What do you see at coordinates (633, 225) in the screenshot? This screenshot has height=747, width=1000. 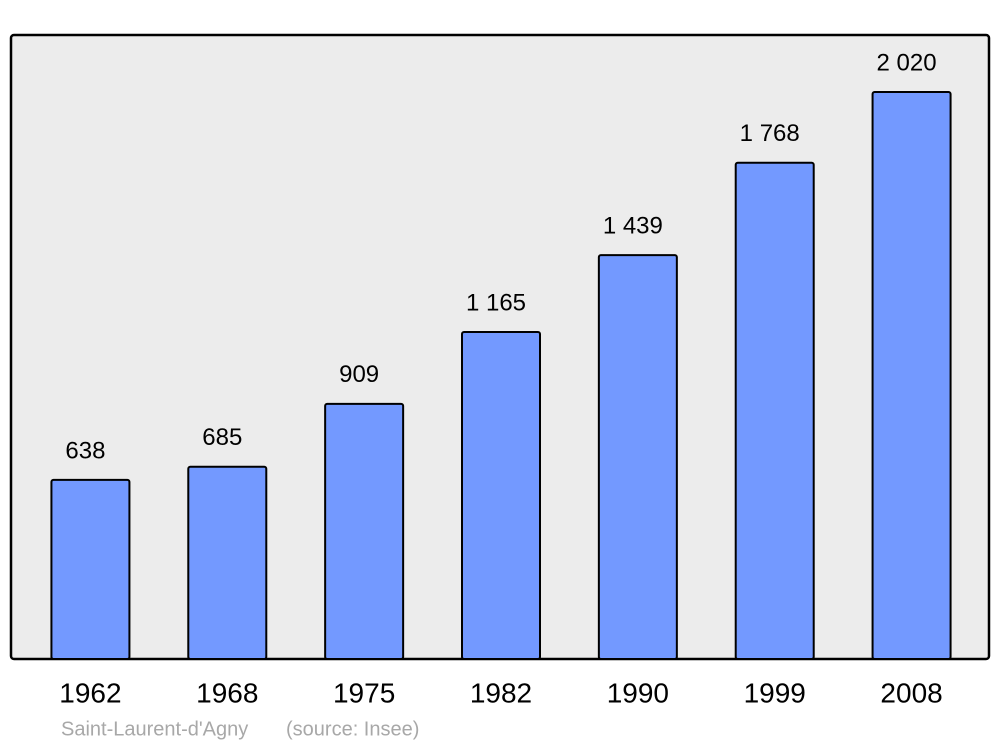 I see `value-label: 1 439` at bounding box center [633, 225].